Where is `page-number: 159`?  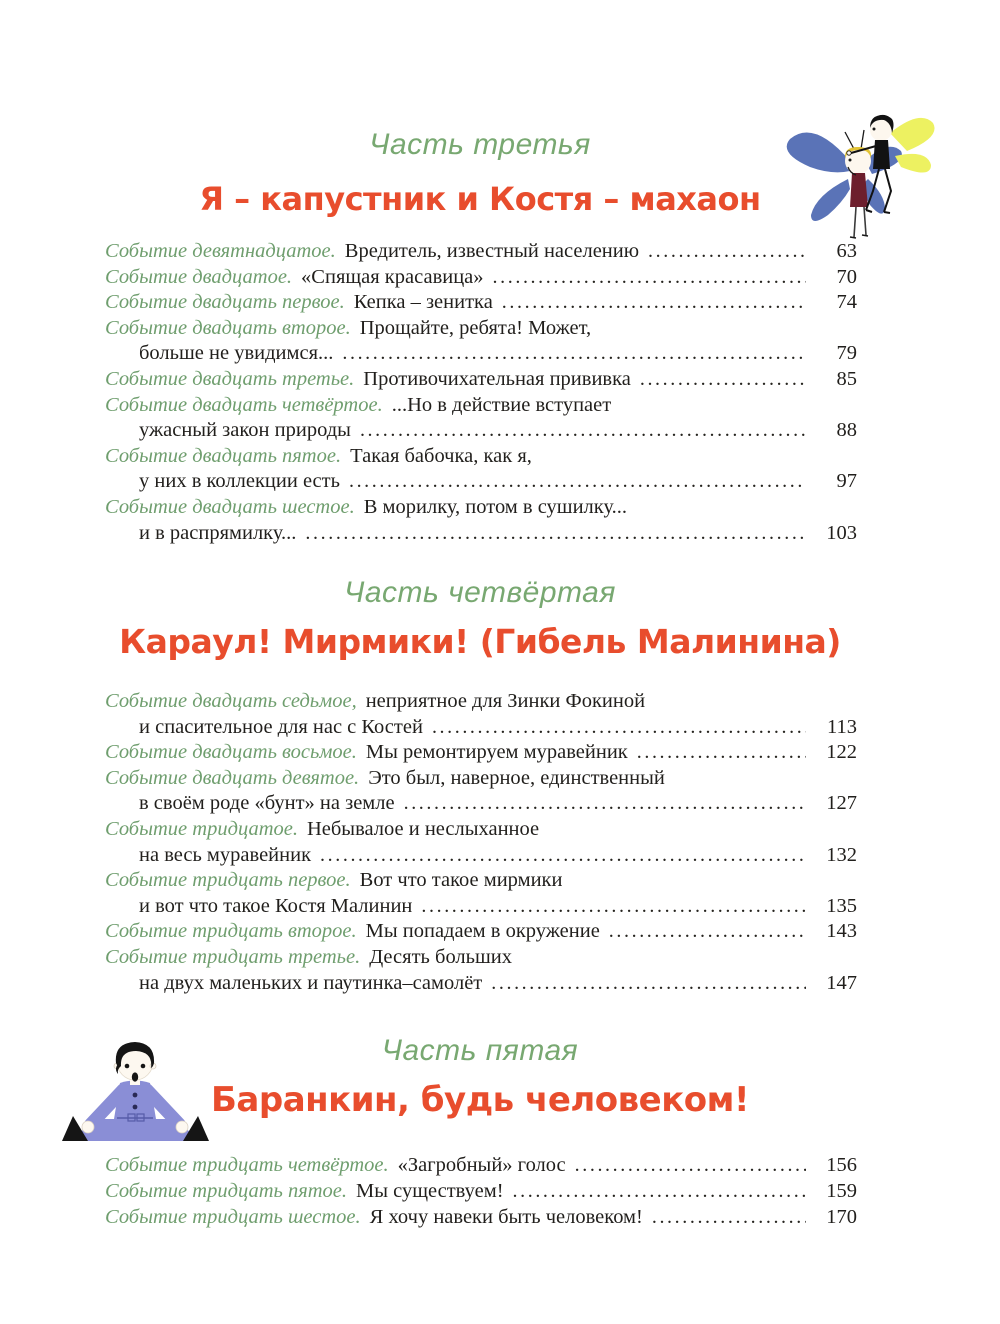 page-number: 159 is located at coordinates (841, 1191).